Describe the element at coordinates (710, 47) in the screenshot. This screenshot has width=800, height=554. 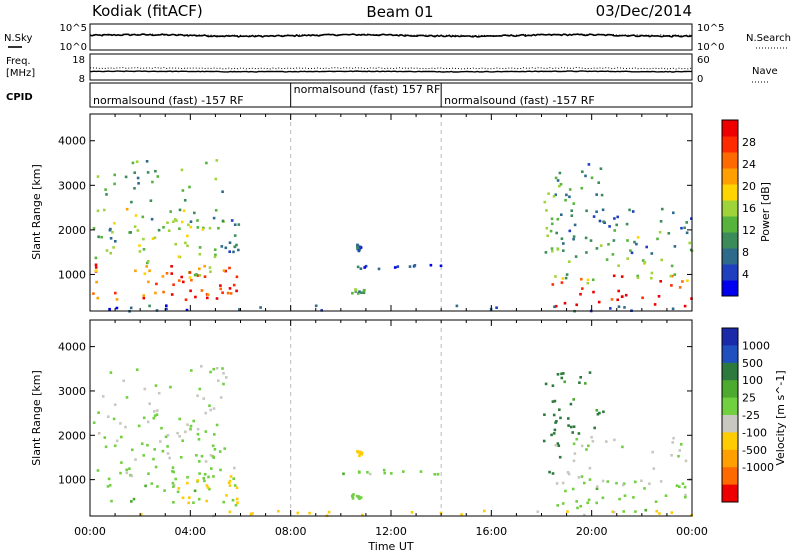
I see `nsearch-tick-bottom: 10^0` at that location.